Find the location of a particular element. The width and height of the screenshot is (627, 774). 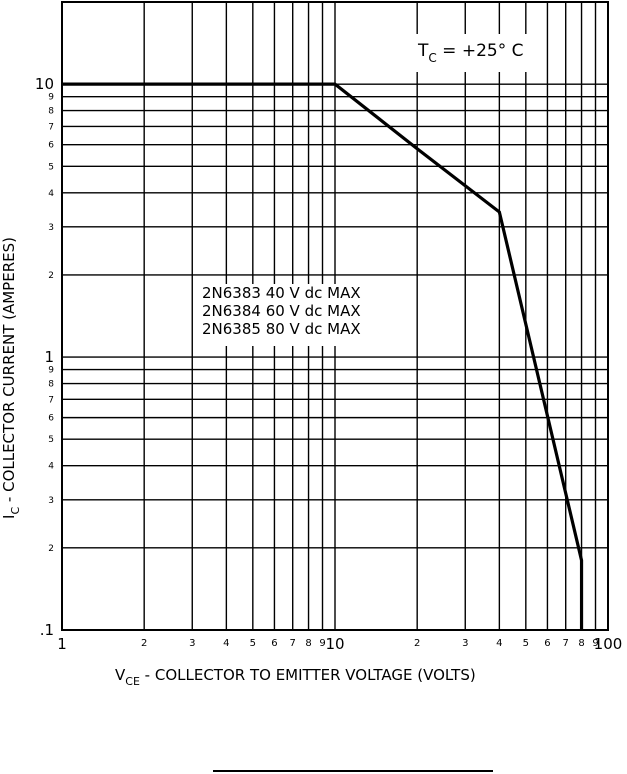

condition-box is located at coordinates (475, 53).